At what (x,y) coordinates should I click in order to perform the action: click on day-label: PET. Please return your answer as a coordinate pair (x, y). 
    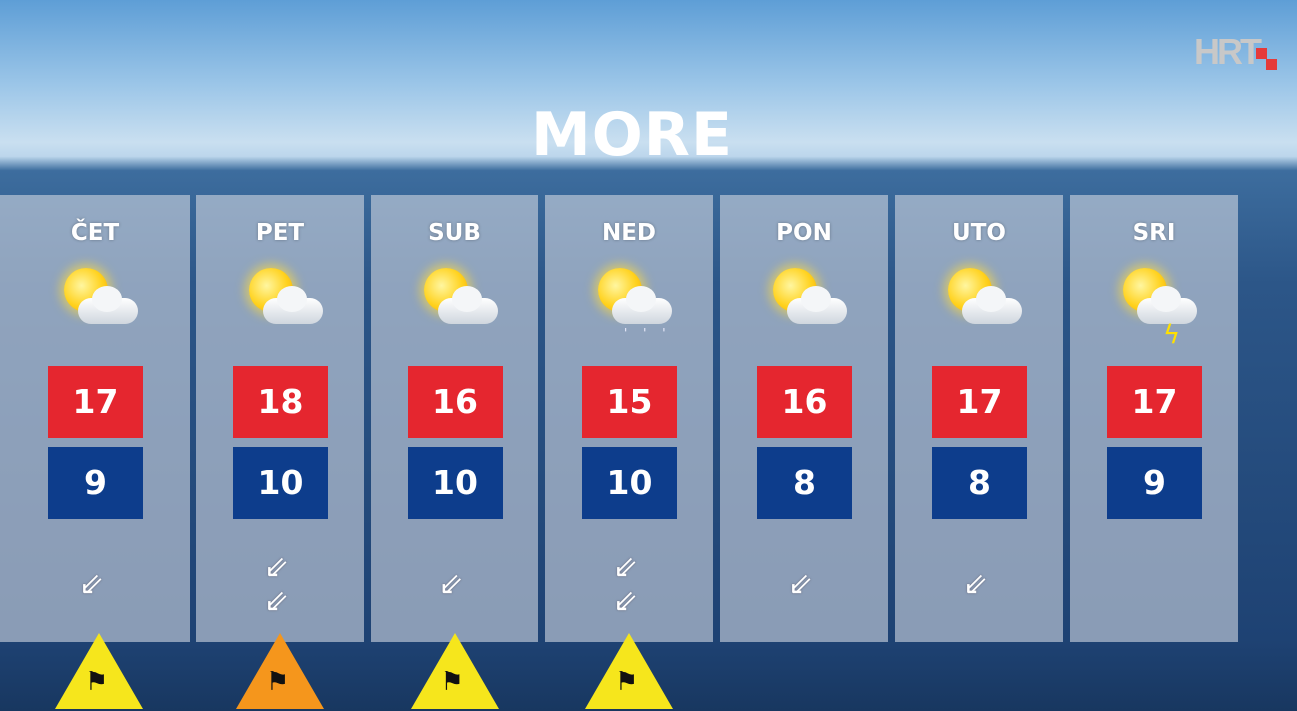
    Looking at the image, I should click on (280, 233).